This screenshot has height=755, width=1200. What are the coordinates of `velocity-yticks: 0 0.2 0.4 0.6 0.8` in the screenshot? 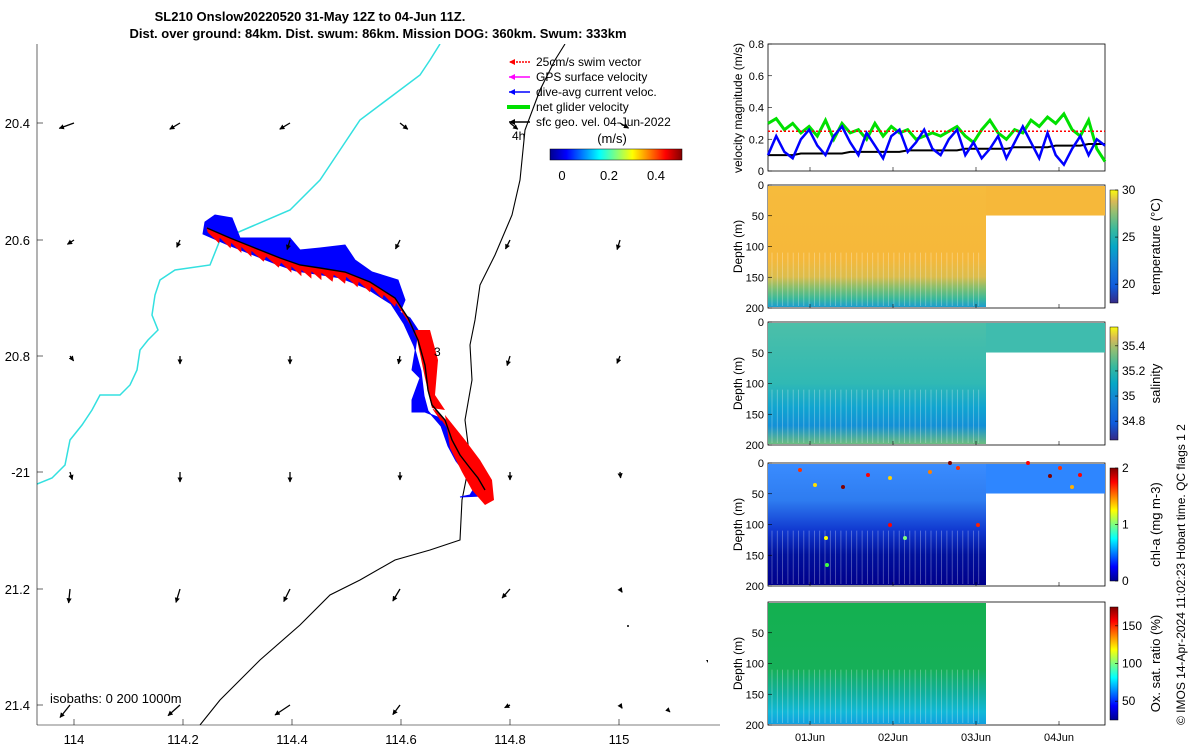 It's located at (760, 108).